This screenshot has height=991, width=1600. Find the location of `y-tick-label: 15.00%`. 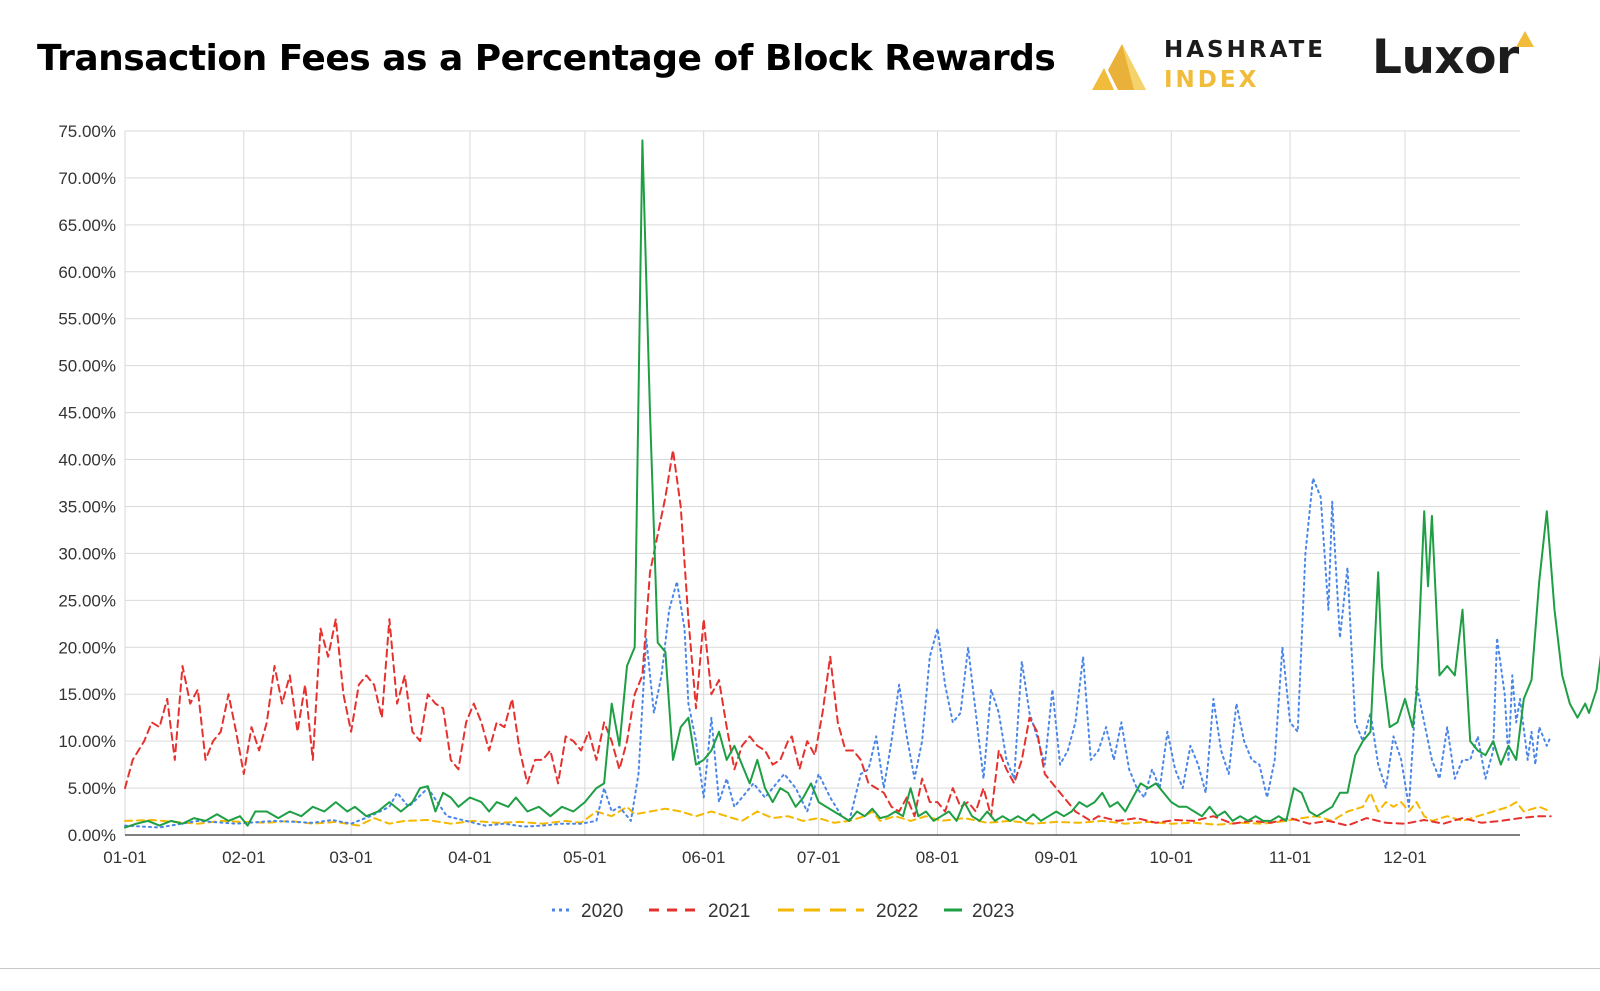

y-tick-label: 15.00% is located at coordinates (87, 694).